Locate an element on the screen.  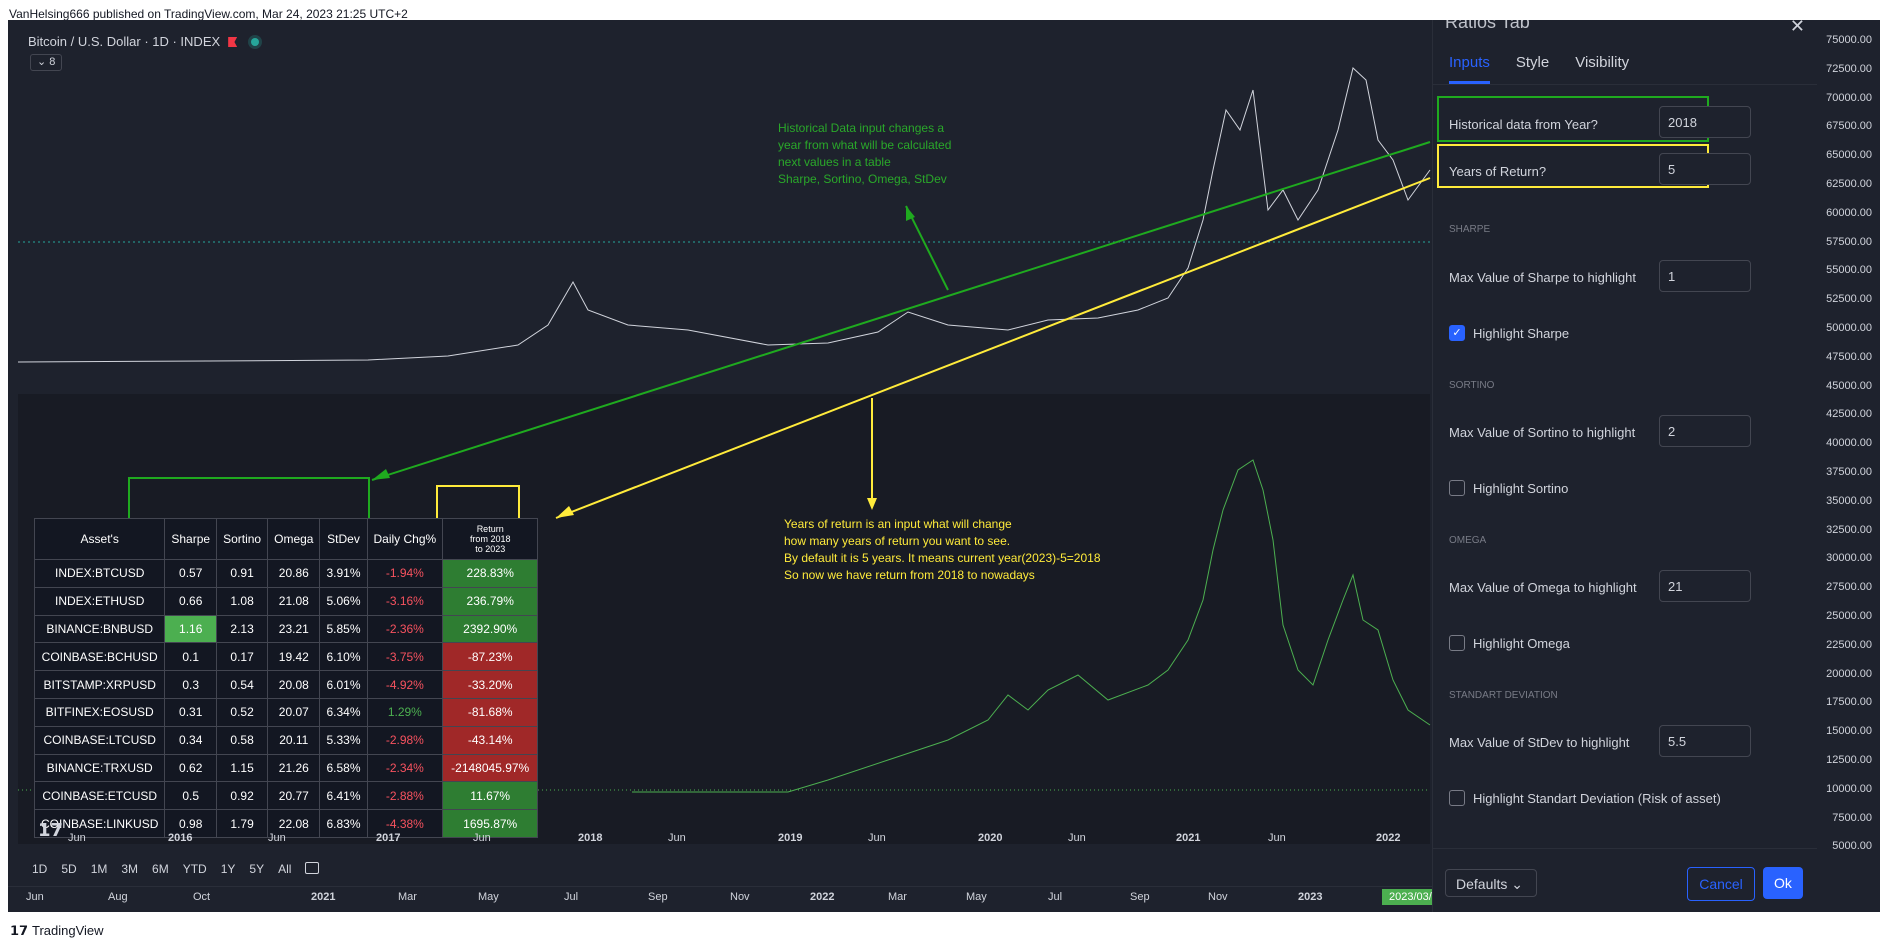
price-tick: 20000.00 is located at coordinates (1849, 673).